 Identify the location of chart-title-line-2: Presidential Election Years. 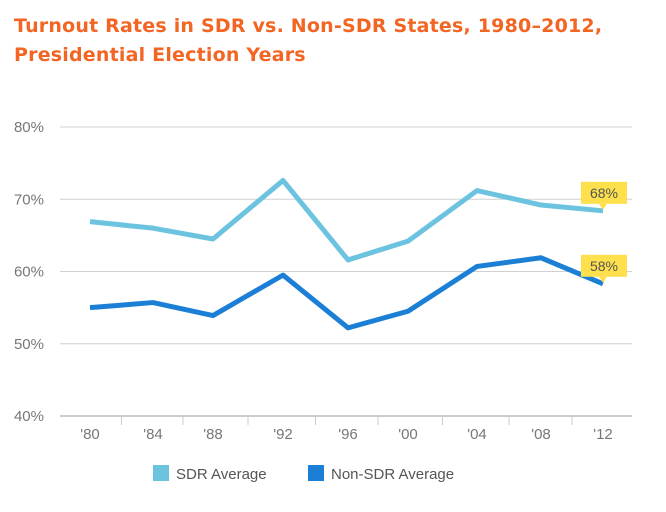
(160, 55).